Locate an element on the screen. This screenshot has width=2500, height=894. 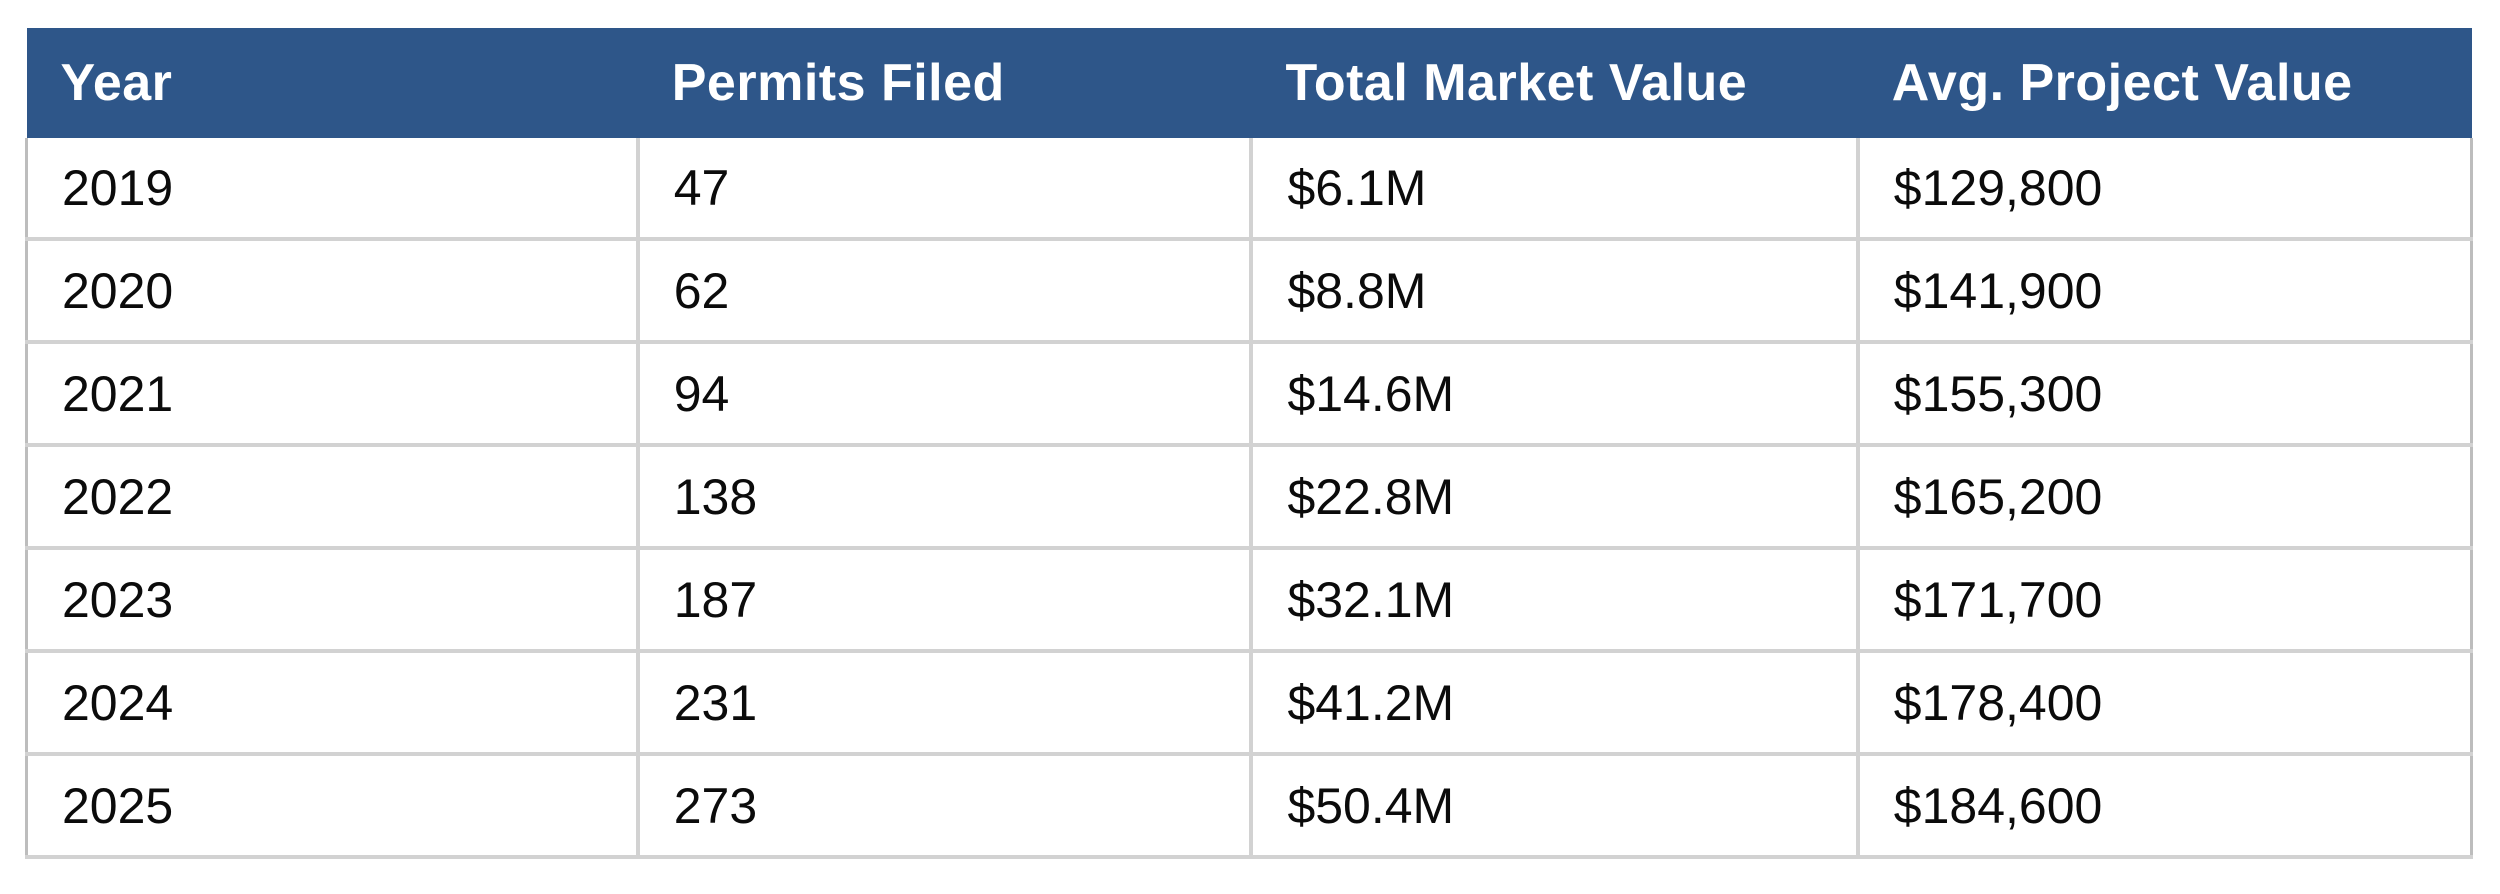
table-row: 2025 273 $50.4M $184,600 is located at coordinates (1248, 805).